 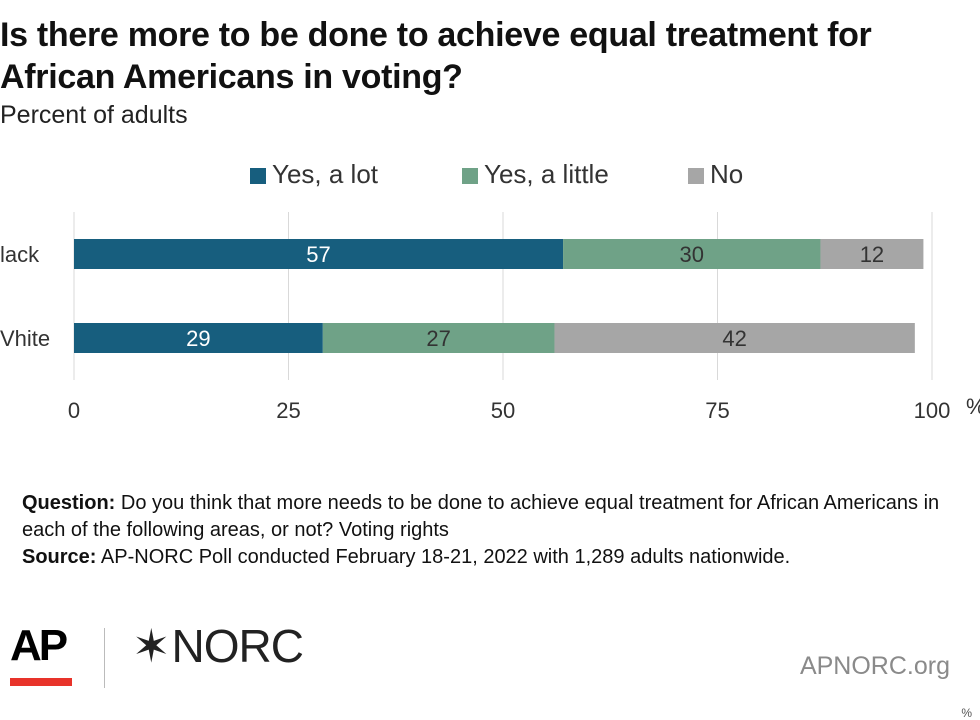 I want to click on legend-label: No, so click(x=726, y=174).